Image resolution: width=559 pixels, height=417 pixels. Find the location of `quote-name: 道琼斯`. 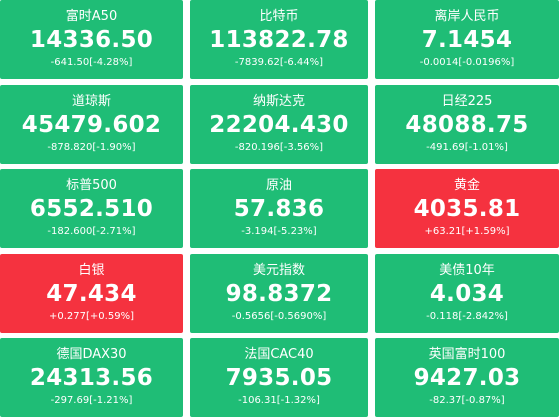

quote-name: 道琼斯 is located at coordinates (91, 101).